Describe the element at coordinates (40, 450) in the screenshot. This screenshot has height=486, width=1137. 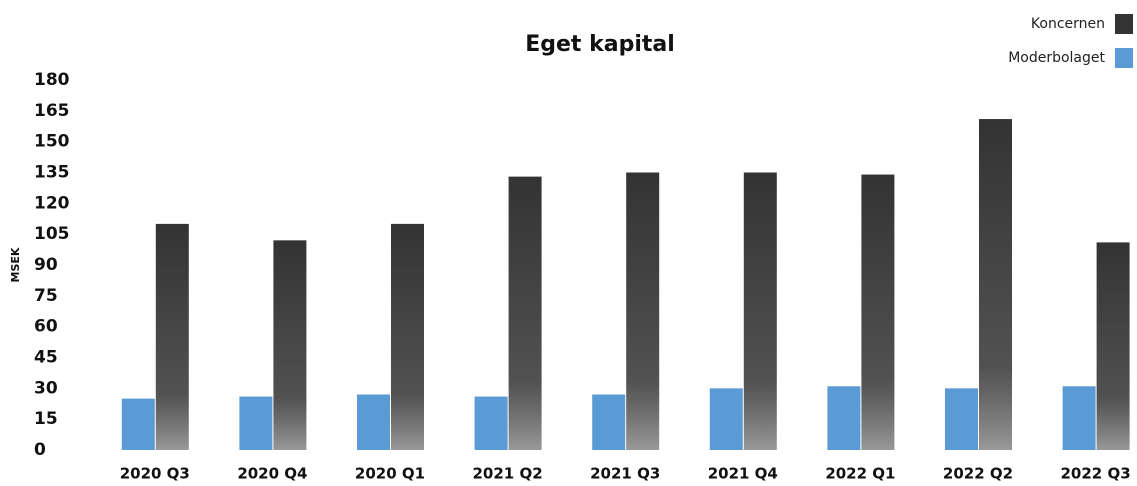
I see `y-tick-label: 0` at that location.